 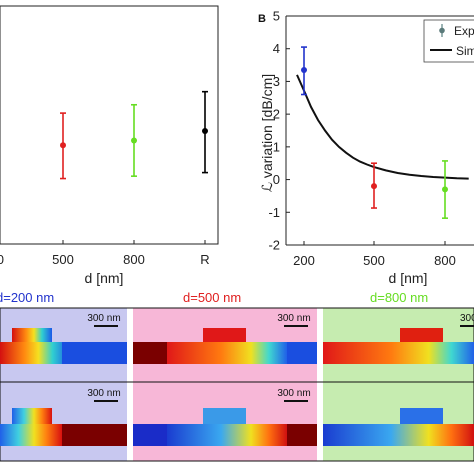 I want to click on scale-bar-1: 300 nm, so click(x=104, y=320).